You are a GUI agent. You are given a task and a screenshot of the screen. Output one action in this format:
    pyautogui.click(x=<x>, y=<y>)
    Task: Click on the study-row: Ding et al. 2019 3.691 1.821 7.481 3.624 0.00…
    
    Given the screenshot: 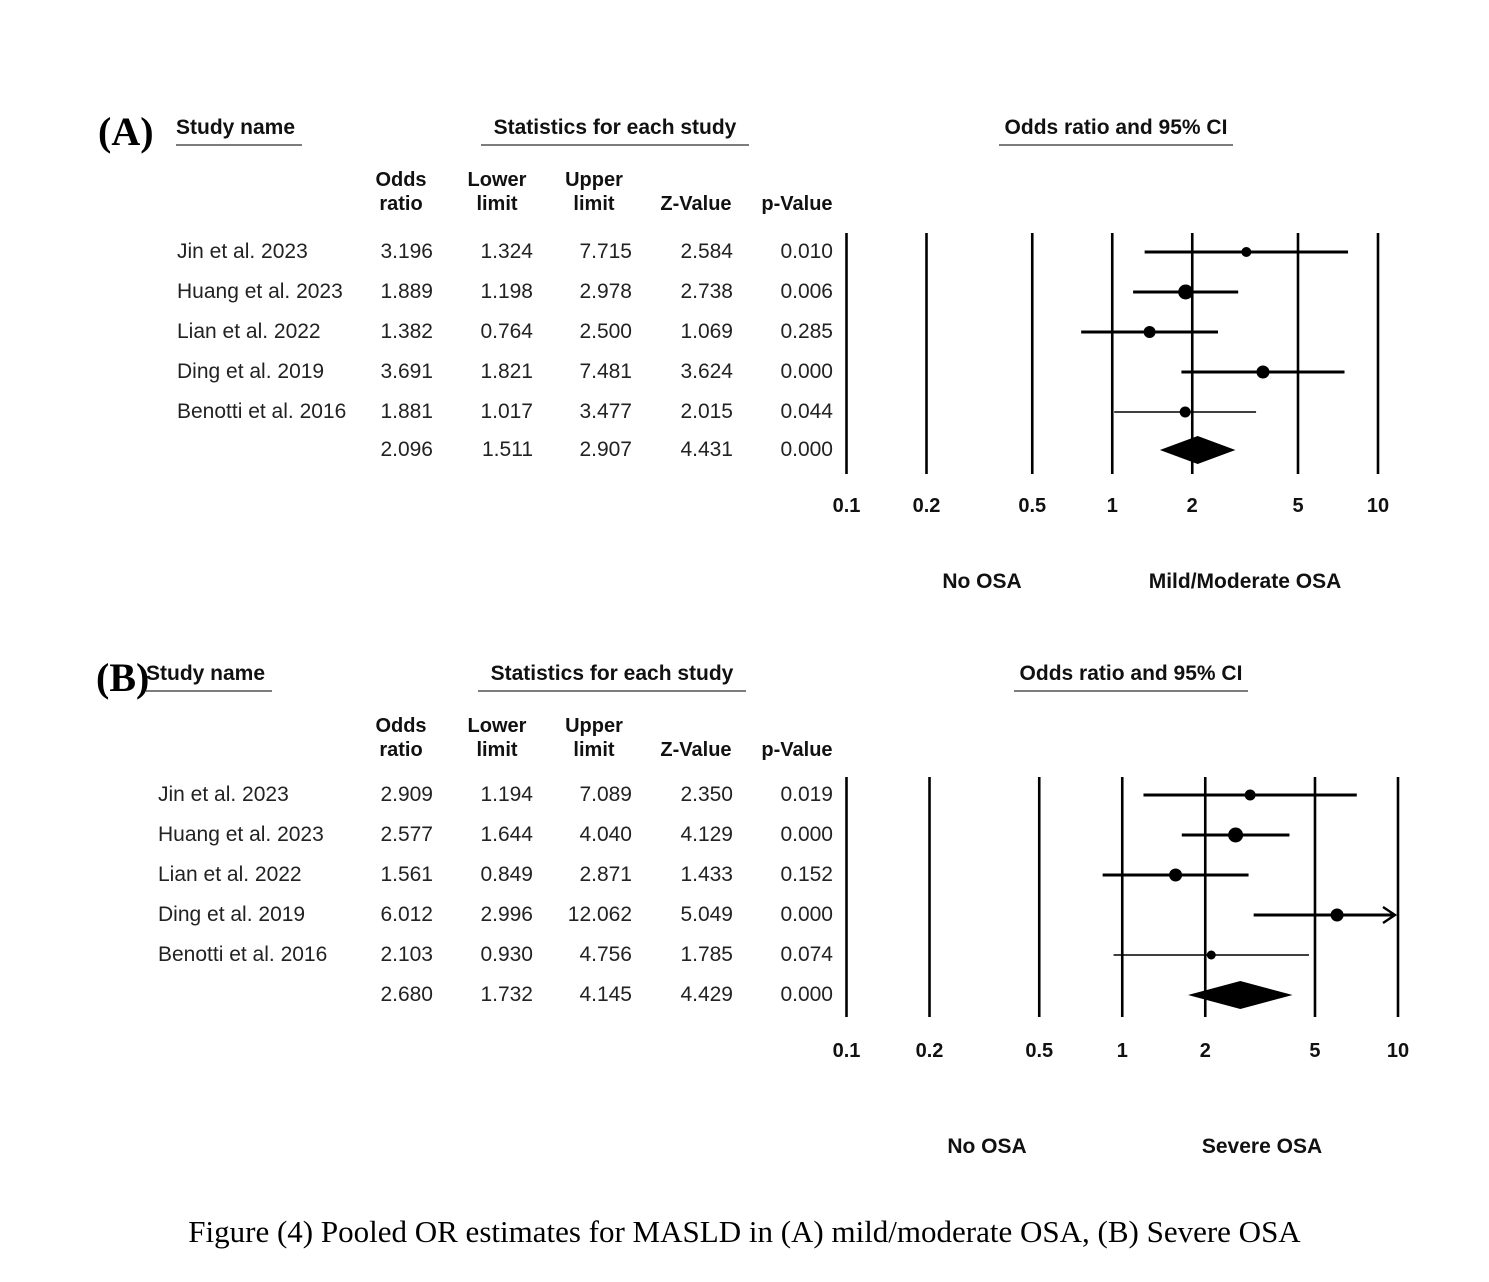 What is the action you would take?
    pyautogui.click(x=744, y=372)
    